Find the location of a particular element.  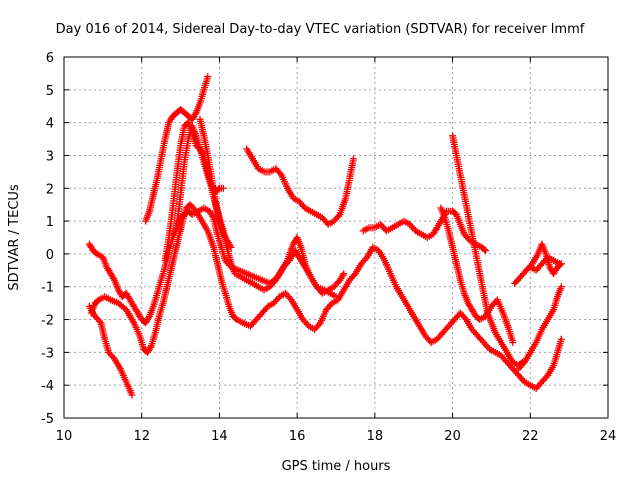

y-axis-label: SDTVAR / TECUs is located at coordinates (14, 237).